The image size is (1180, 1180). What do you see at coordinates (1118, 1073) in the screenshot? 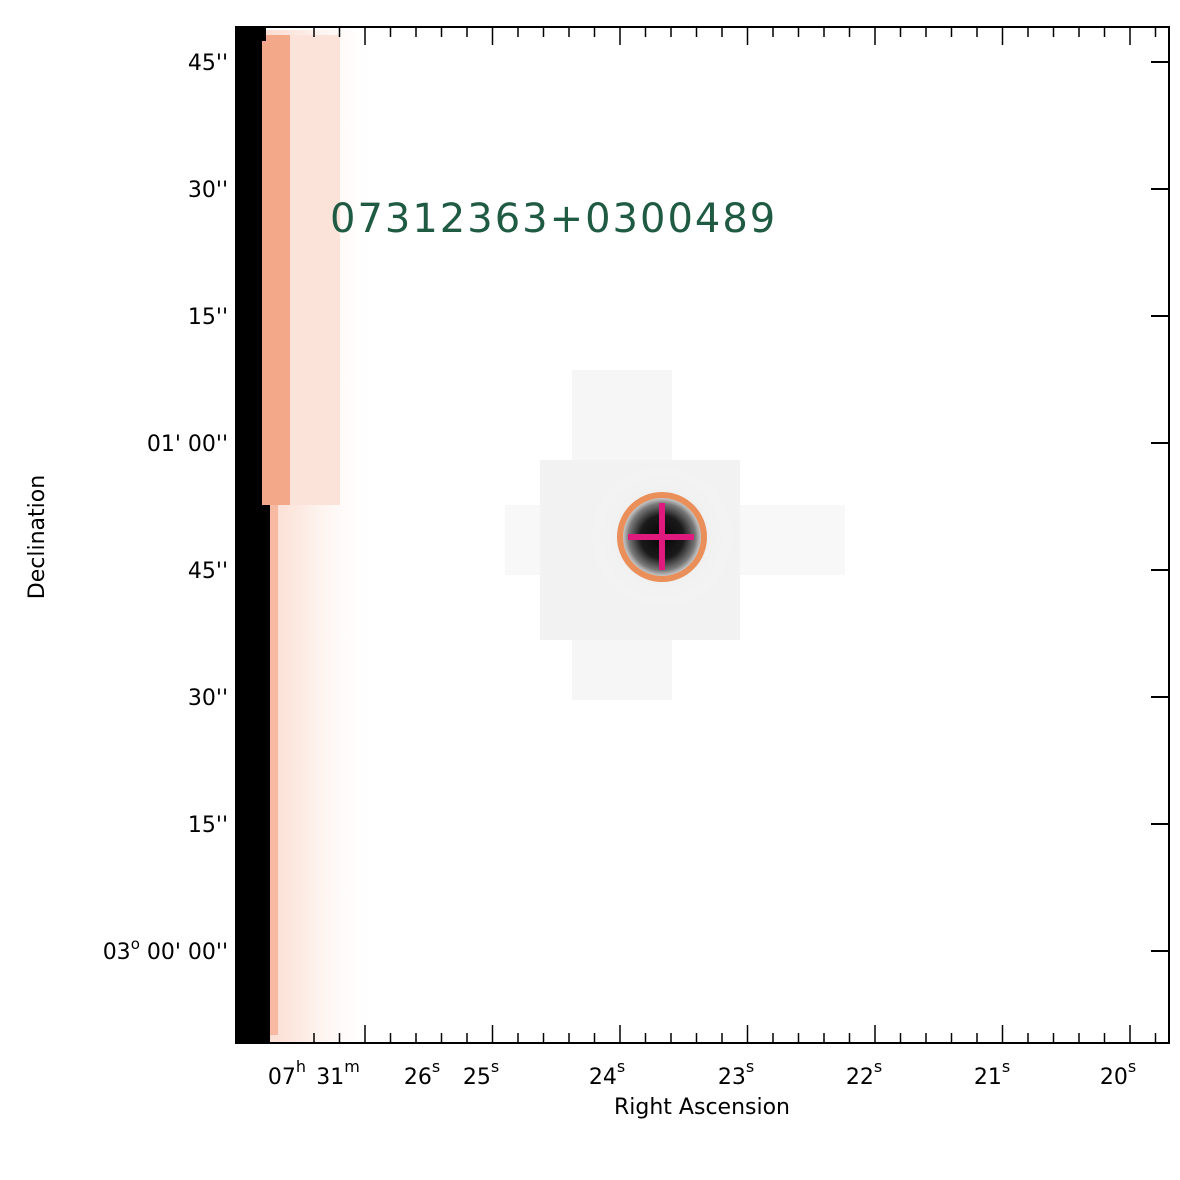
I see `x-tick-label: 20s` at bounding box center [1118, 1073].